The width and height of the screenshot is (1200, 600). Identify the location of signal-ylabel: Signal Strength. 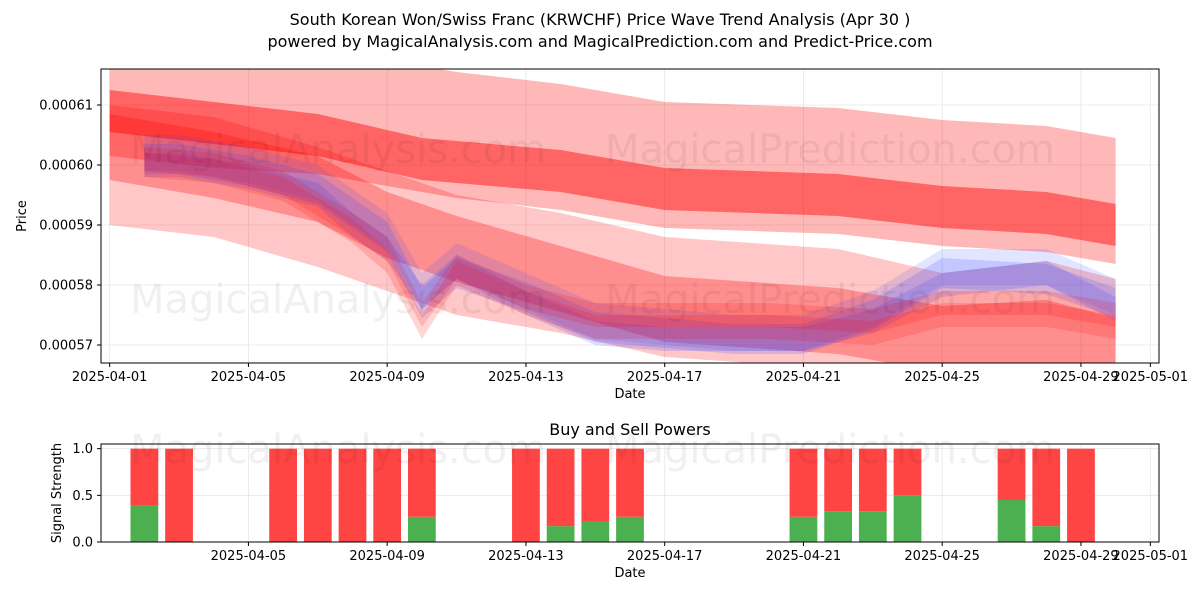
(57, 493).